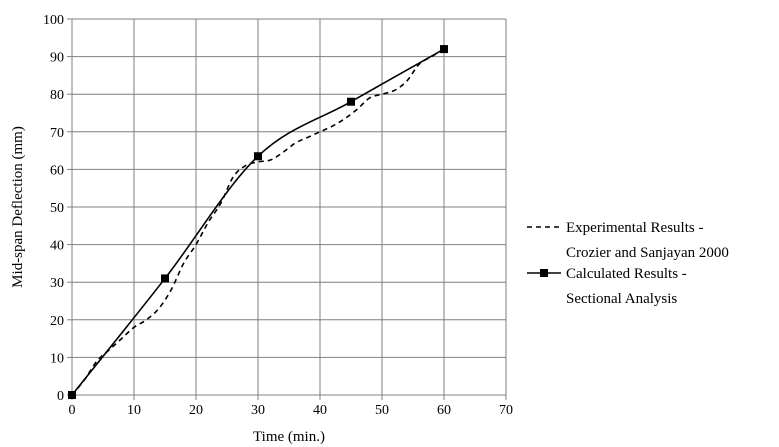 Image resolution: width=779 pixels, height=447 pixels. What do you see at coordinates (634, 228) in the screenshot?
I see `legend-label-line1: Experimental Results -` at bounding box center [634, 228].